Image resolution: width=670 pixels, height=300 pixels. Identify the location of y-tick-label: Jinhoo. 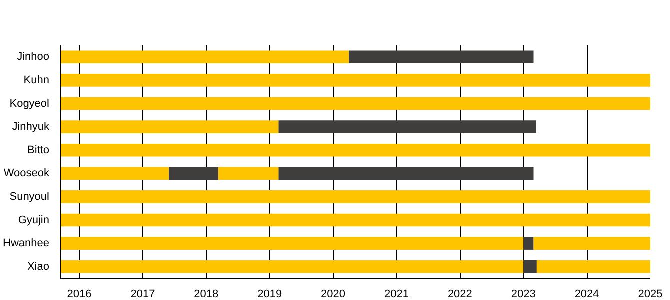
(33, 57).